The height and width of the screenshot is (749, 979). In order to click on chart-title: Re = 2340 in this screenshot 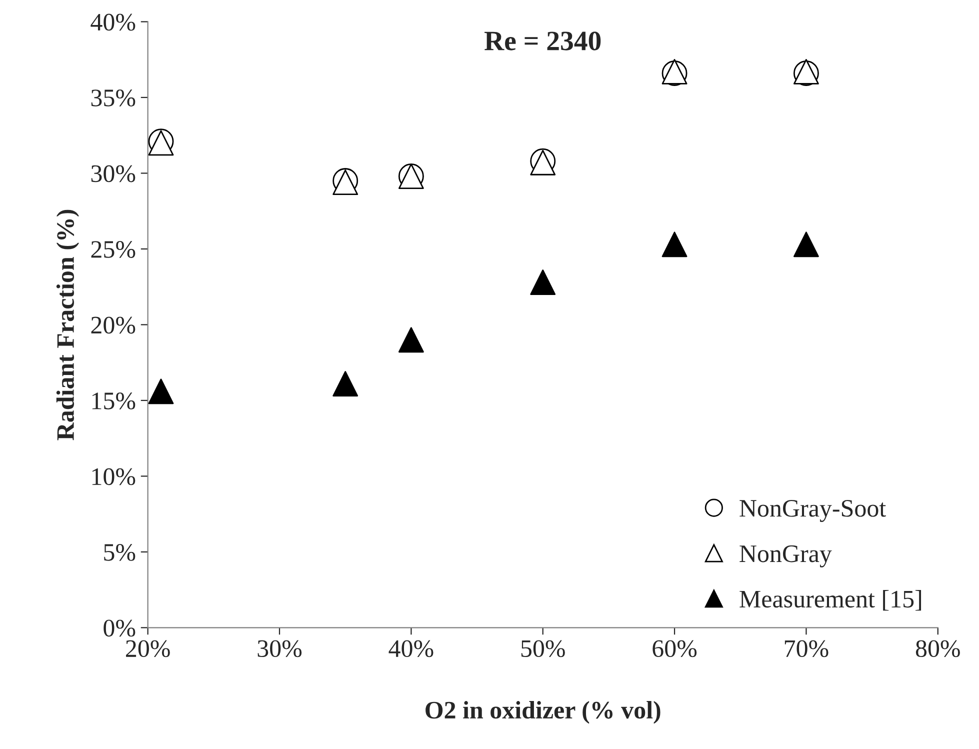, I will do `click(542, 41)`.